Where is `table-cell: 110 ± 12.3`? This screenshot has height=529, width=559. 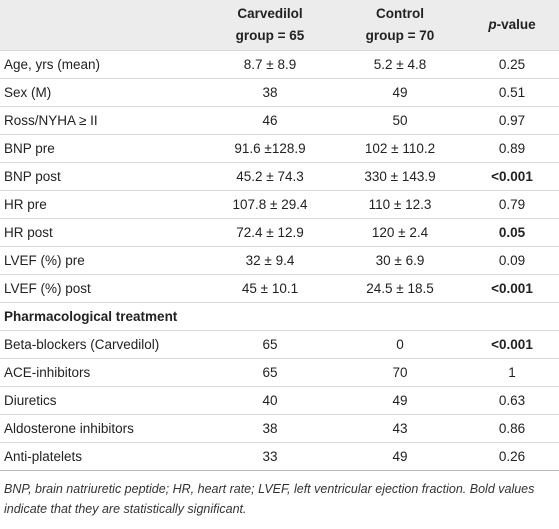 table-cell: 110 ± 12.3 is located at coordinates (400, 204).